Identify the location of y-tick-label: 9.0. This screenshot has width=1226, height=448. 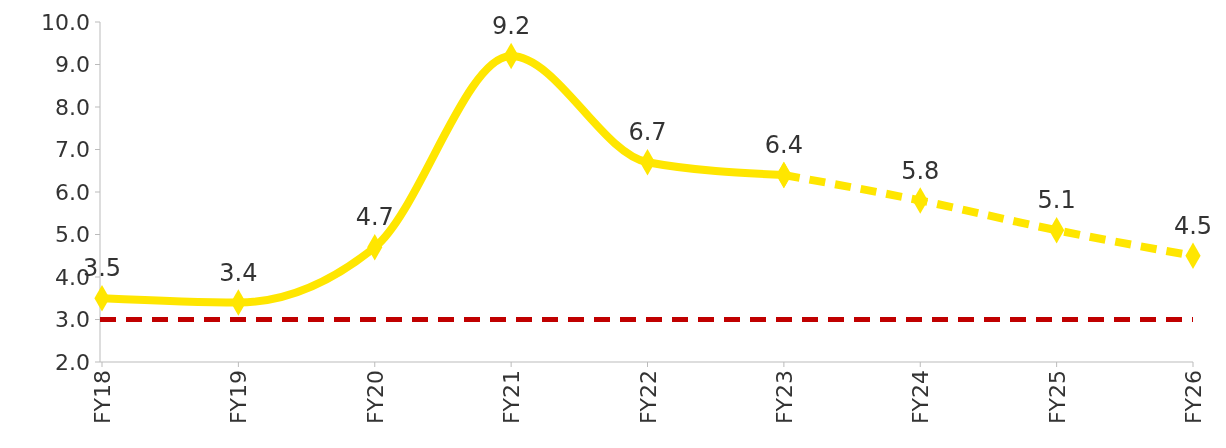
(72, 65).